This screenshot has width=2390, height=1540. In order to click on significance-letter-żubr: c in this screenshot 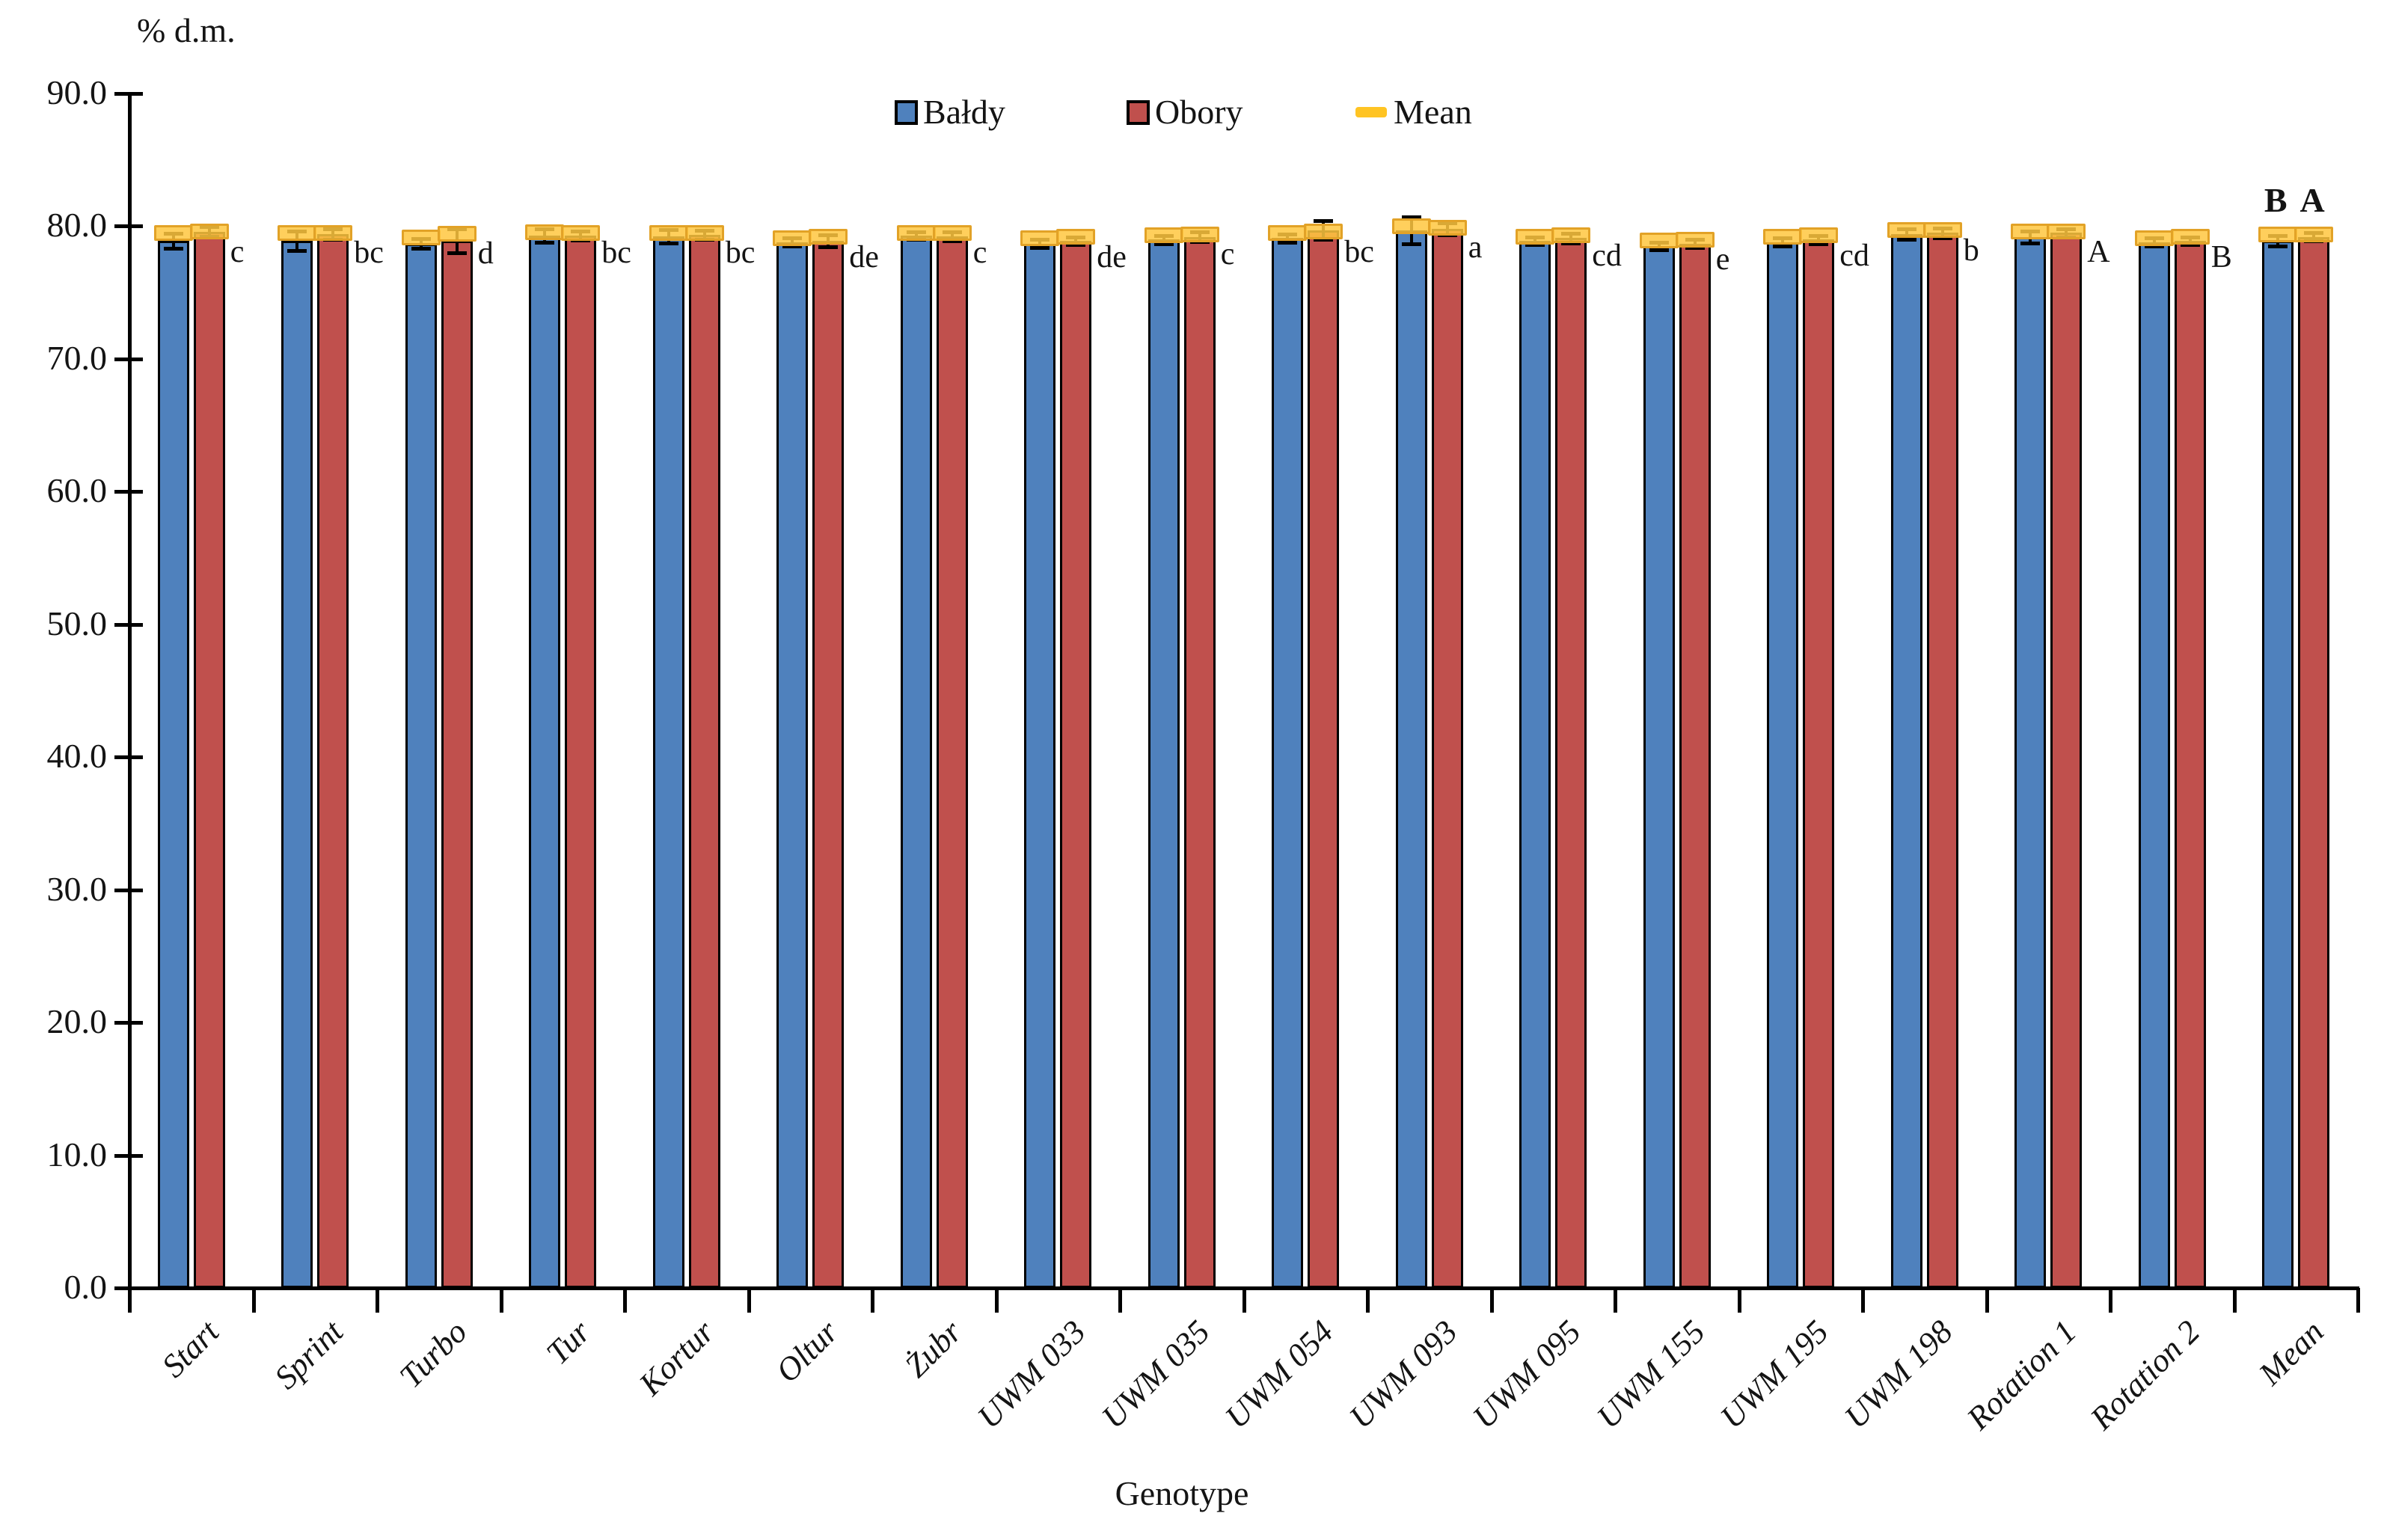, I will do `click(979, 253)`.